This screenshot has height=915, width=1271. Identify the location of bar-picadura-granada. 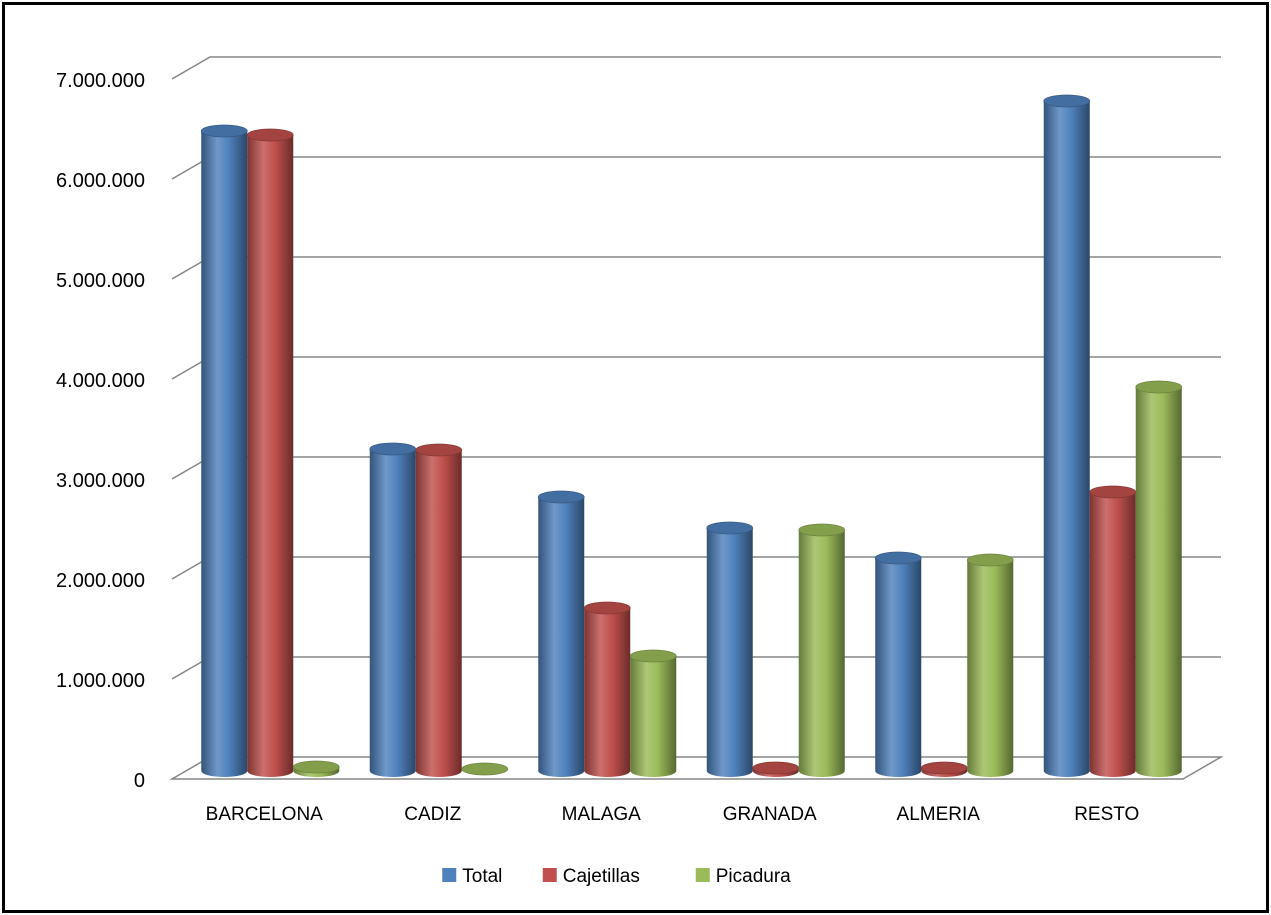
(822, 650).